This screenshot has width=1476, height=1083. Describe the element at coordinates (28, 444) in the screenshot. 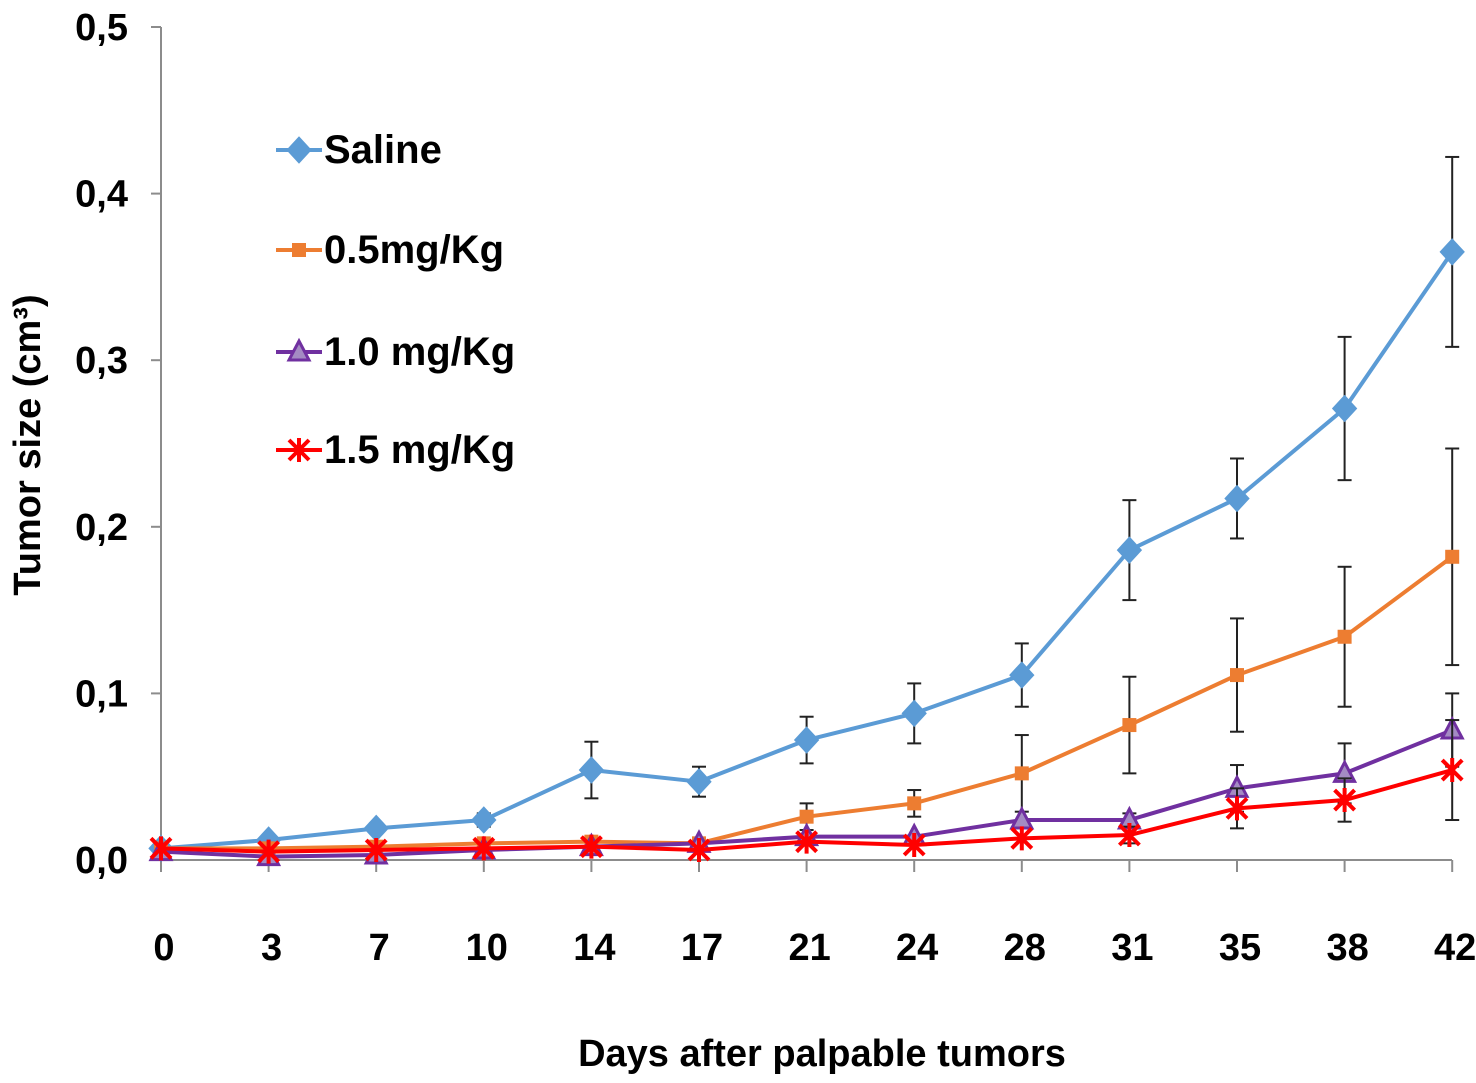

I see `y-axis-title: Tumor size (cm³)` at that location.